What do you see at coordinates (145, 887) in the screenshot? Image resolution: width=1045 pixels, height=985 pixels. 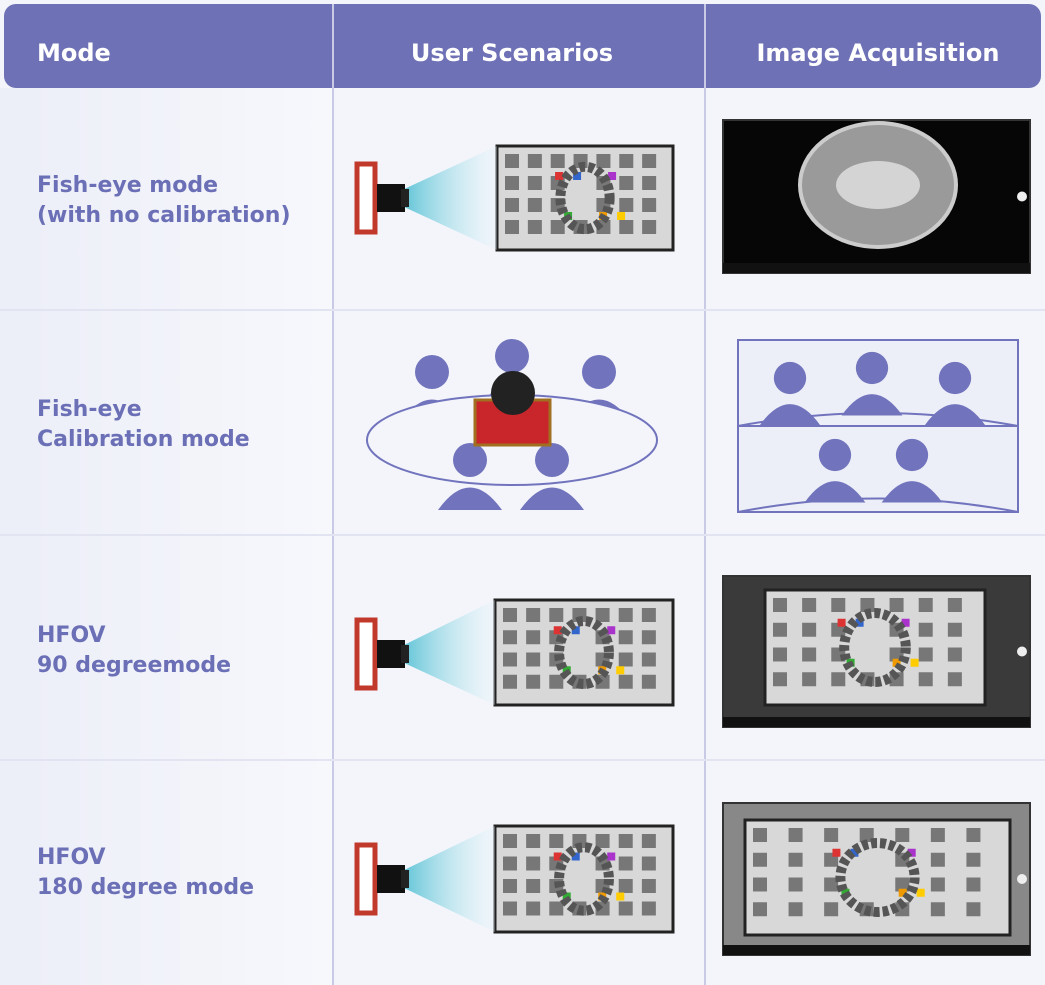 I see `mode-label: 180 degree mode` at bounding box center [145, 887].